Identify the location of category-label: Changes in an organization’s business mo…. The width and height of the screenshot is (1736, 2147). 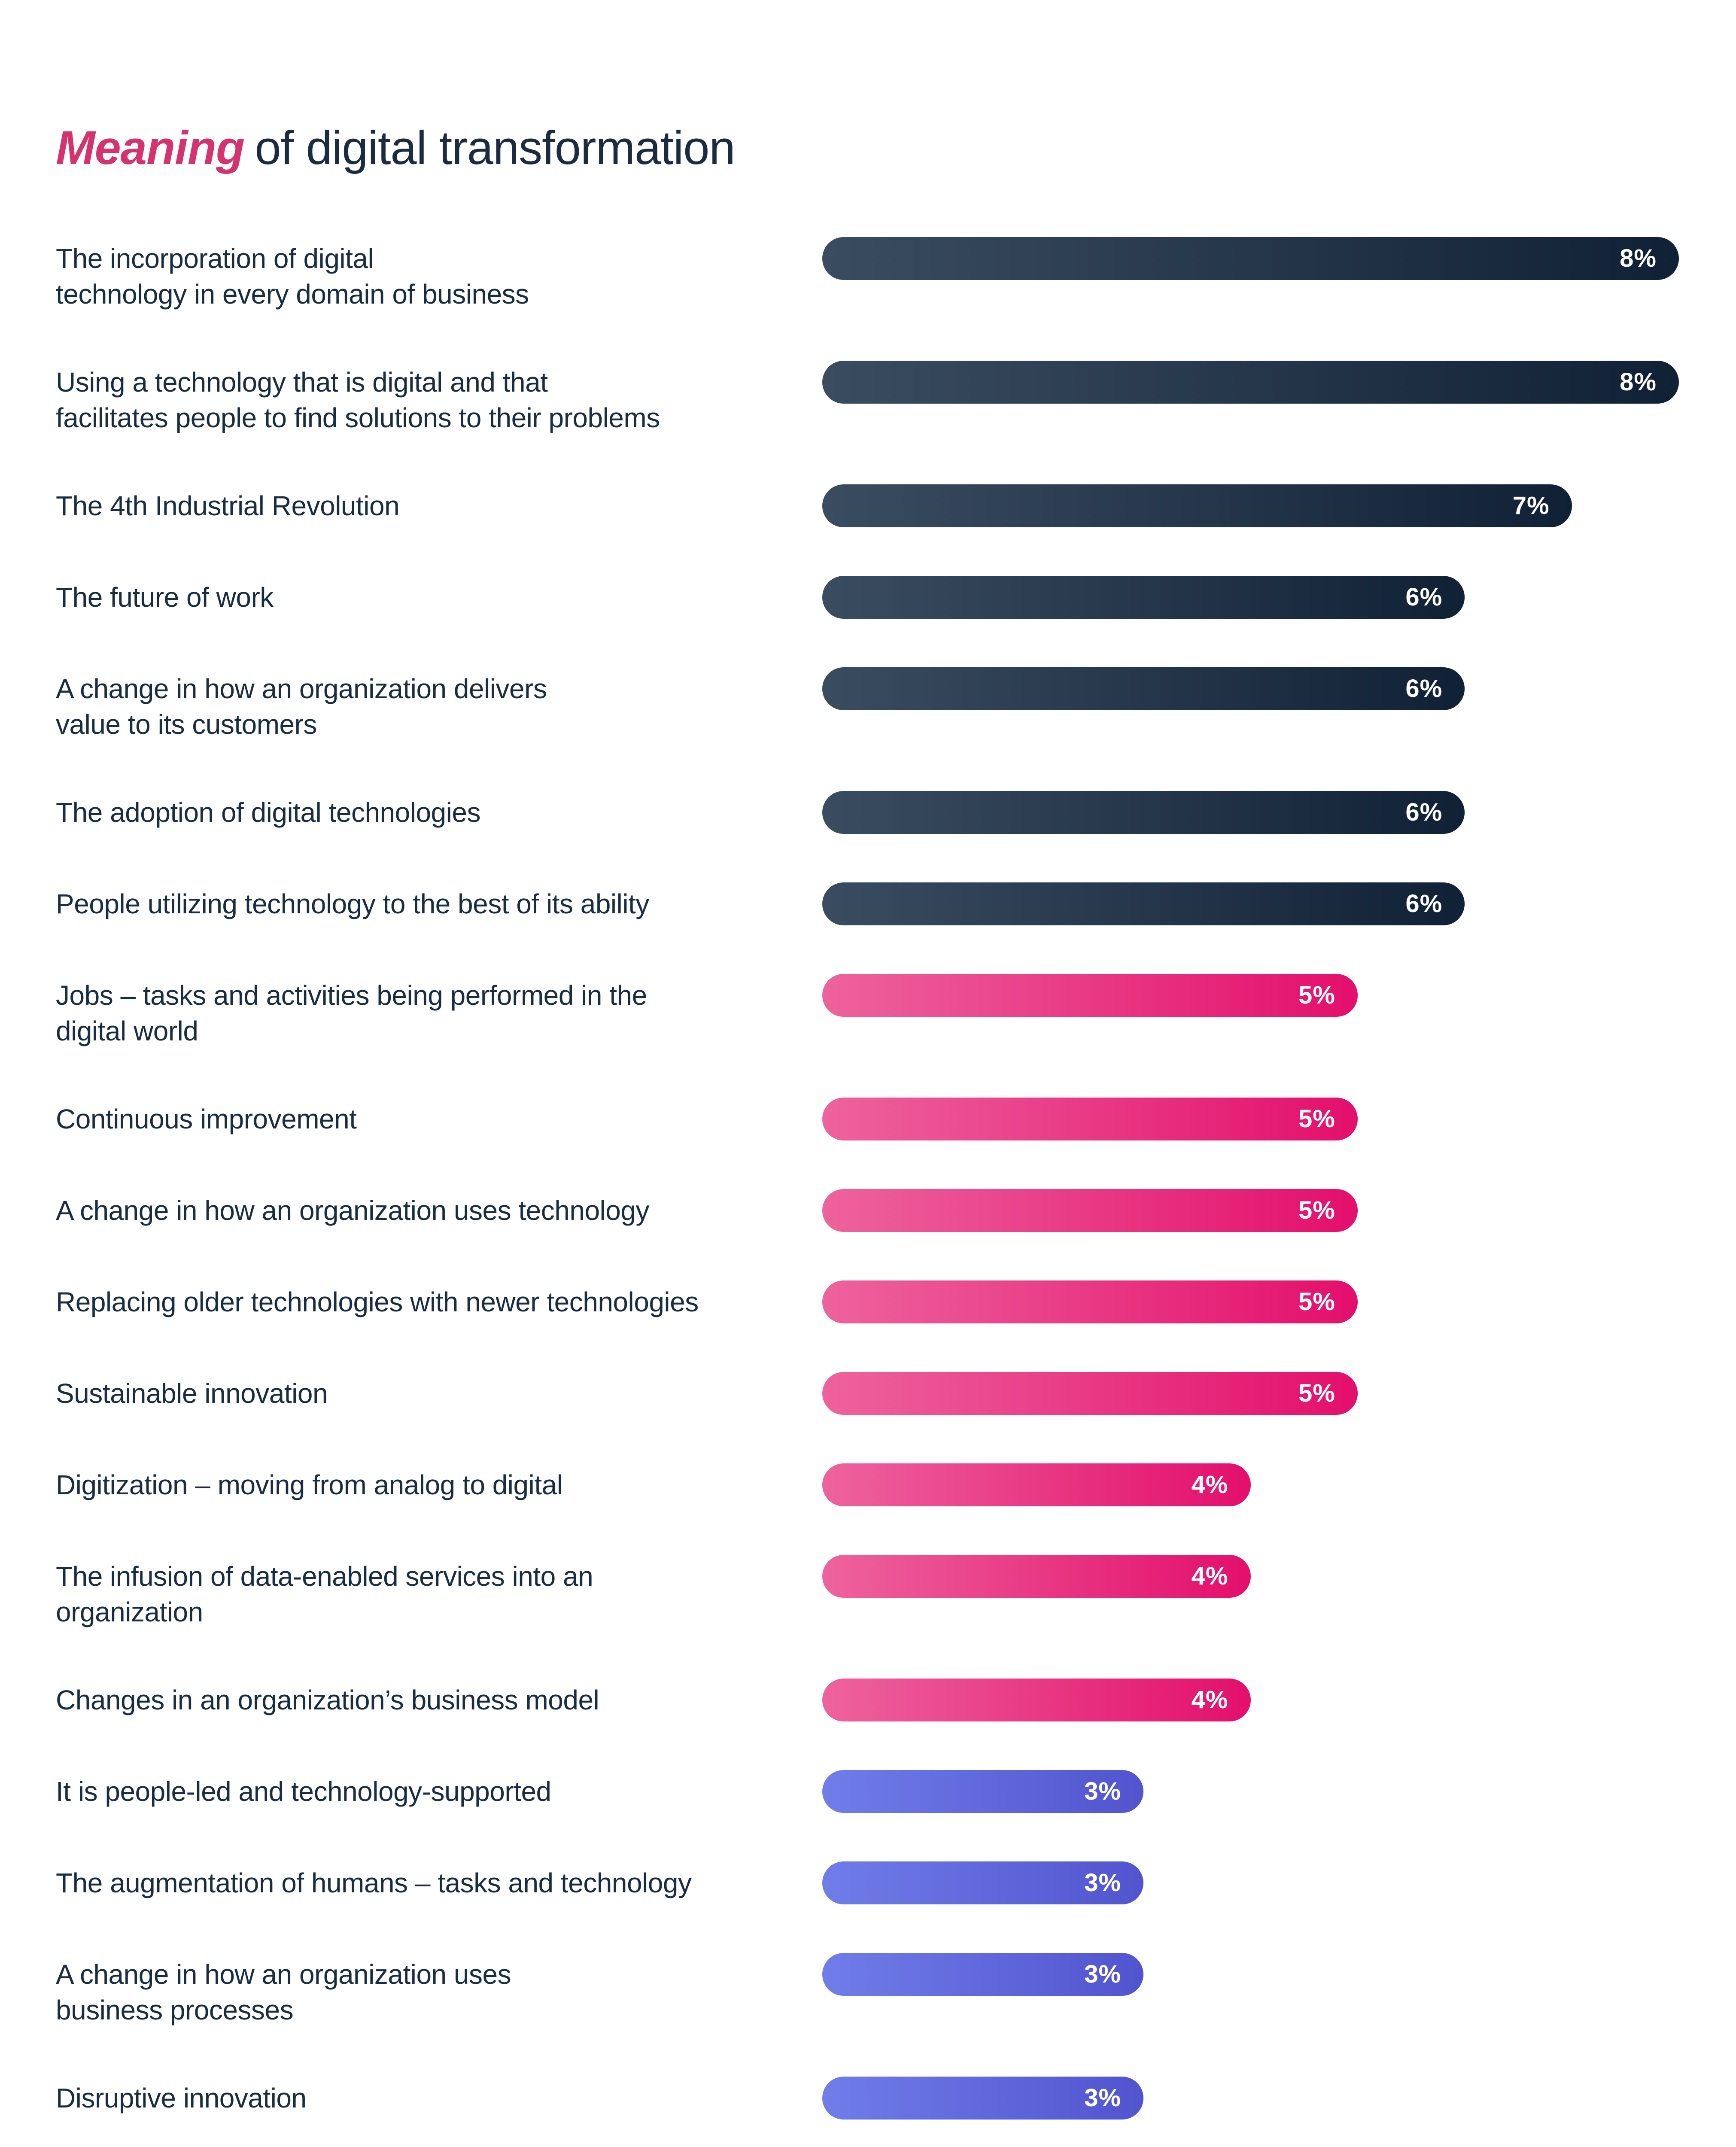
(327, 1699).